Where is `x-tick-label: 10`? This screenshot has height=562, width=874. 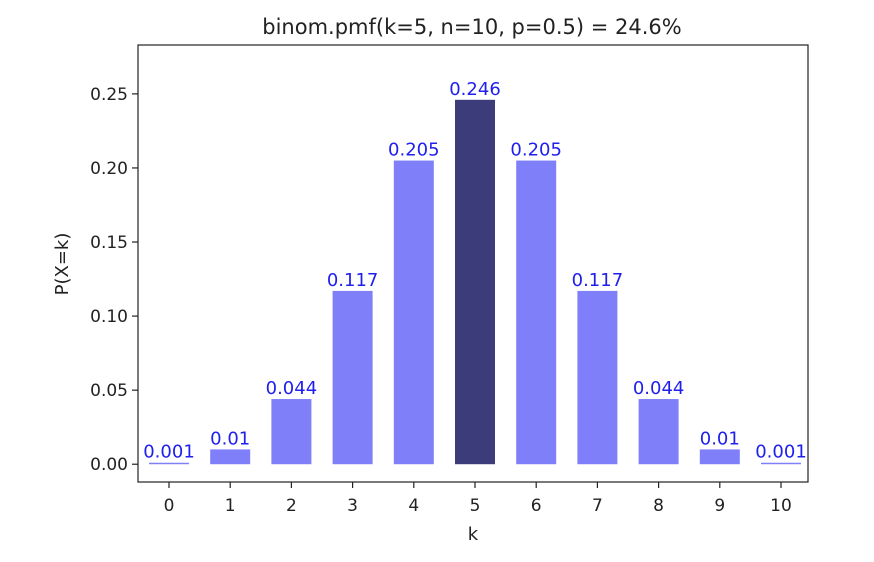
x-tick-label: 10 is located at coordinates (781, 506).